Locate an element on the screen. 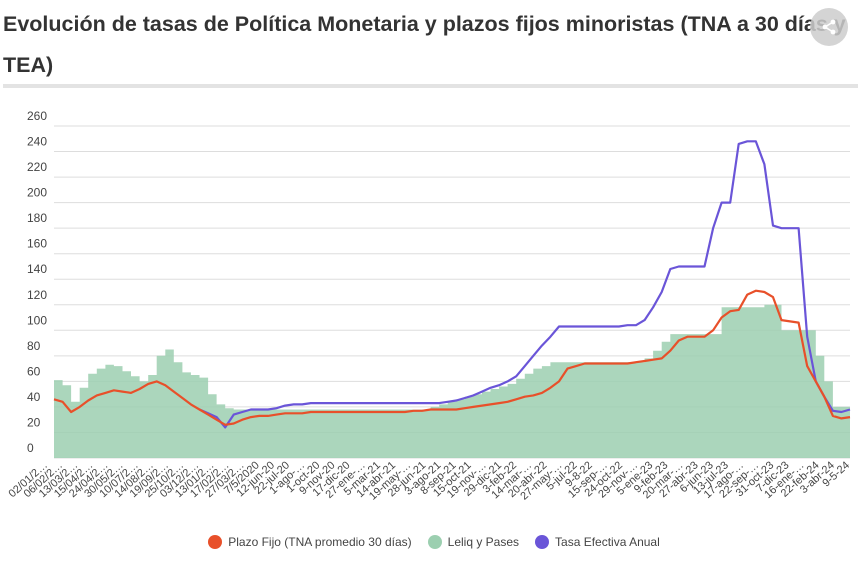  y-tick-label: 80 is located at coordinates (34, 346).